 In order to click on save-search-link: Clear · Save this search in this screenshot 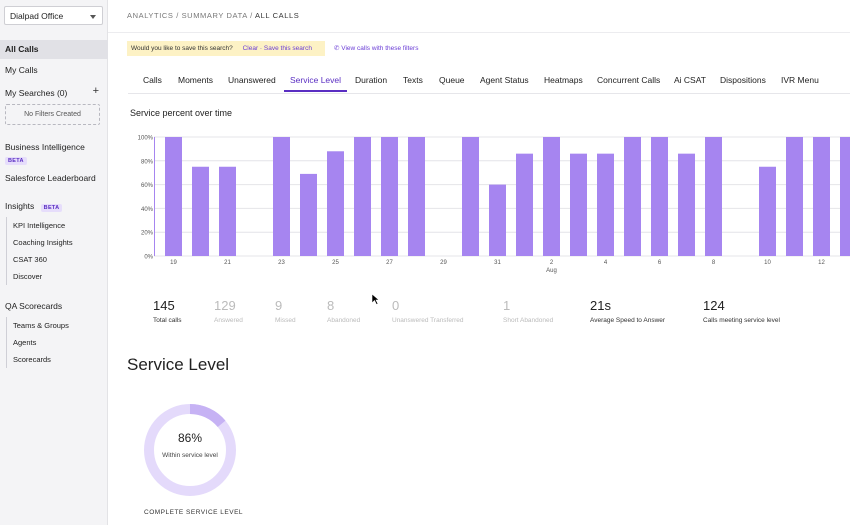, I will do `click(277, 48)`.